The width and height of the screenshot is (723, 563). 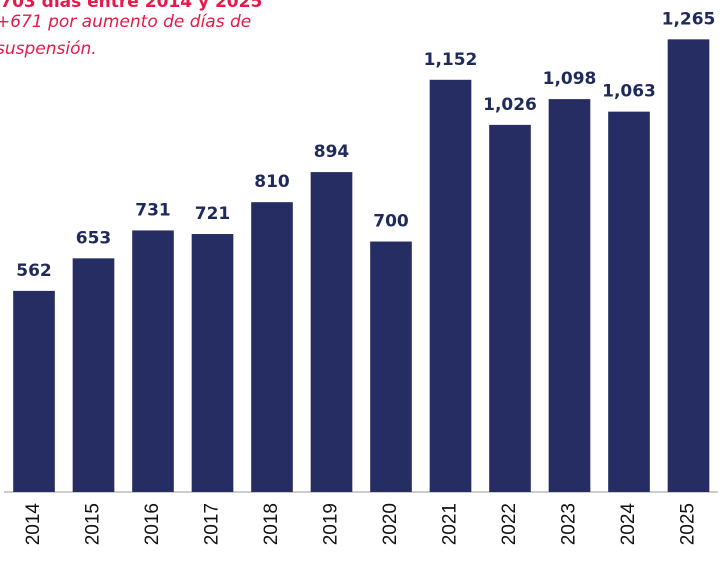 I want to click on annotation: suspensión., so click(x=48, y=49).